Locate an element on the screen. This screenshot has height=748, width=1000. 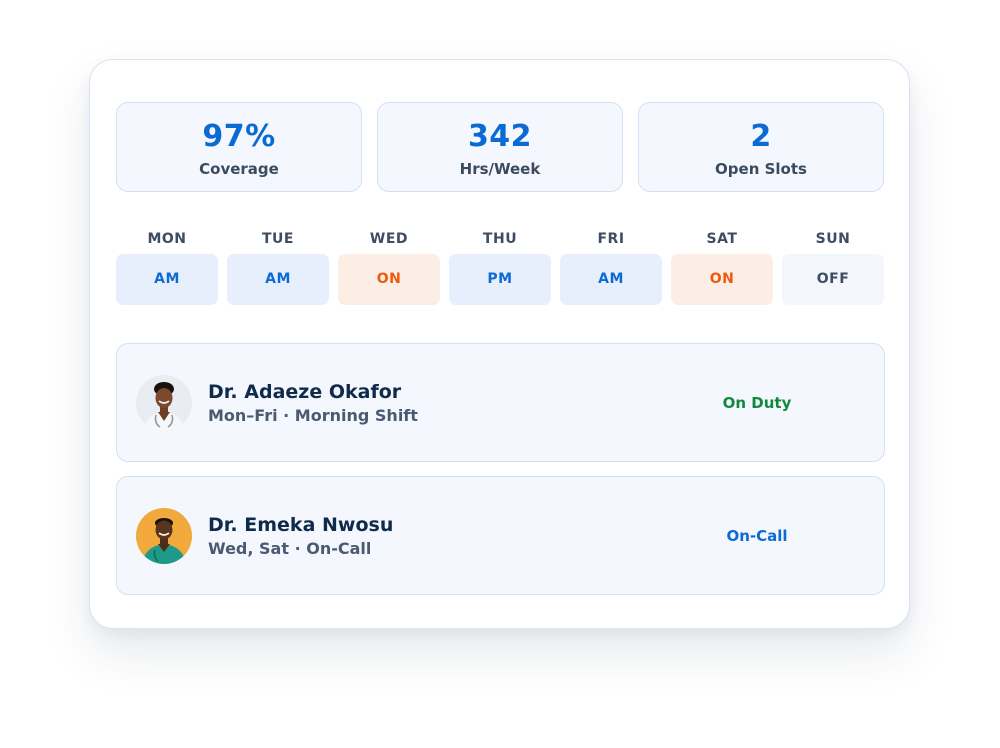
day-label-sat: SAT is located at coordinates (722, 239).